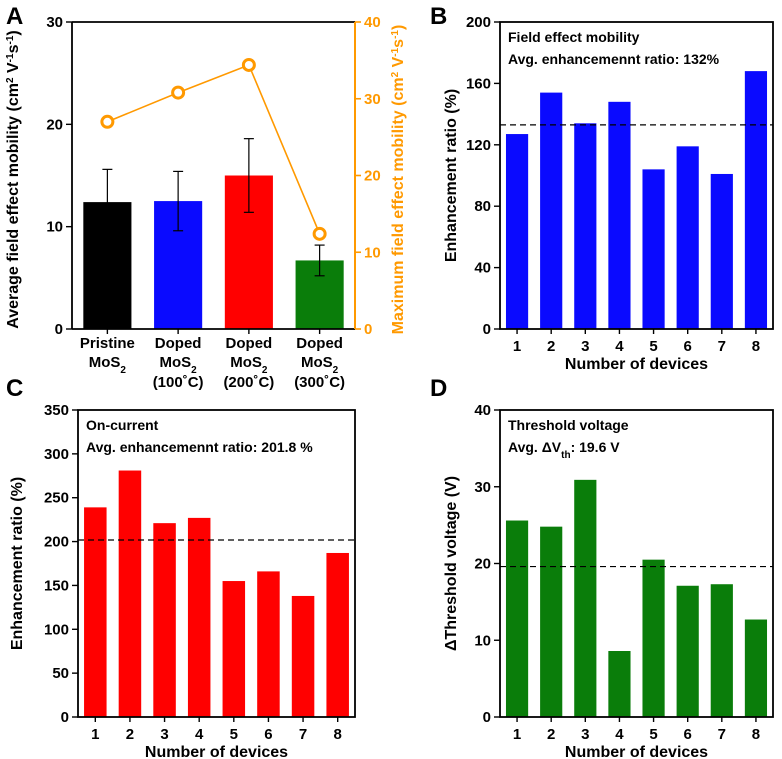  What do you see at coordinates (214, 149) in the screenshot?
I see `panel-a-max-mobility-line` at bounding box center [214, 149].